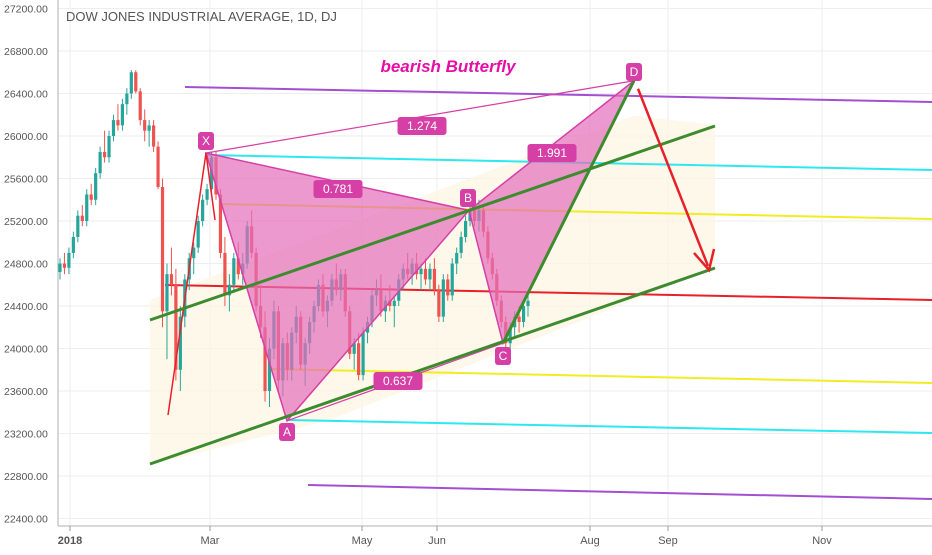  Describe the element at coordinates (668, 541) in the screenshot. I see `x-tick-label: Sep` at that location.